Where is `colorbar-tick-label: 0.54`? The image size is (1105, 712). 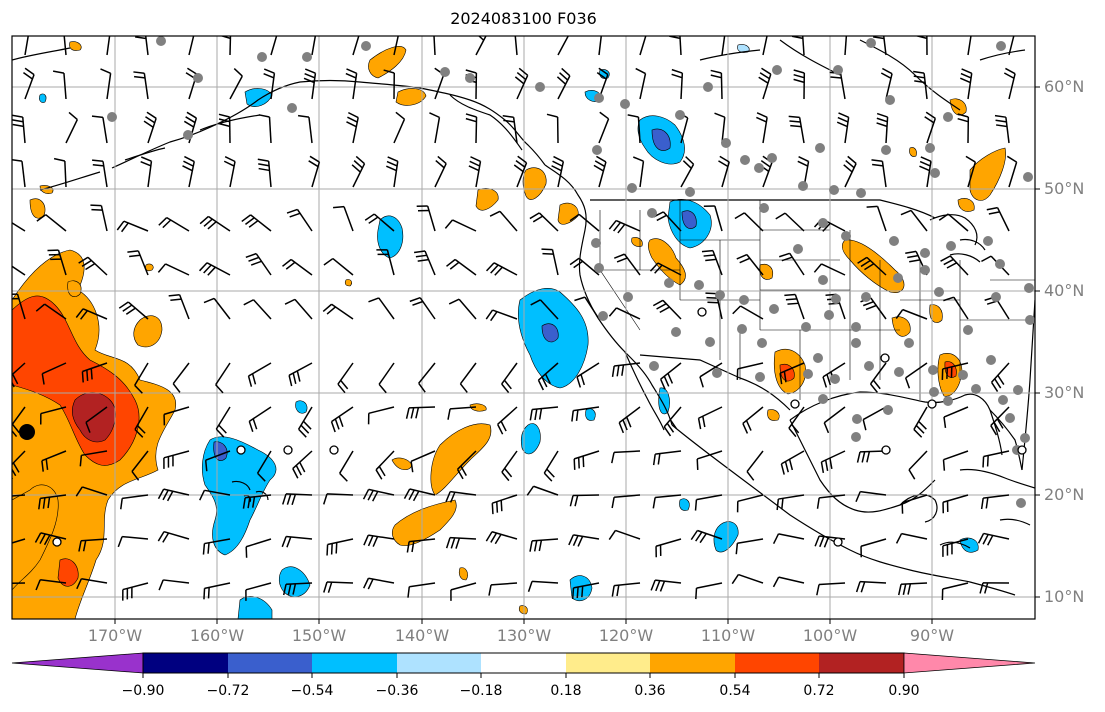 colorbar-tick-label: 0.54 is located at coordinates (735, 691).